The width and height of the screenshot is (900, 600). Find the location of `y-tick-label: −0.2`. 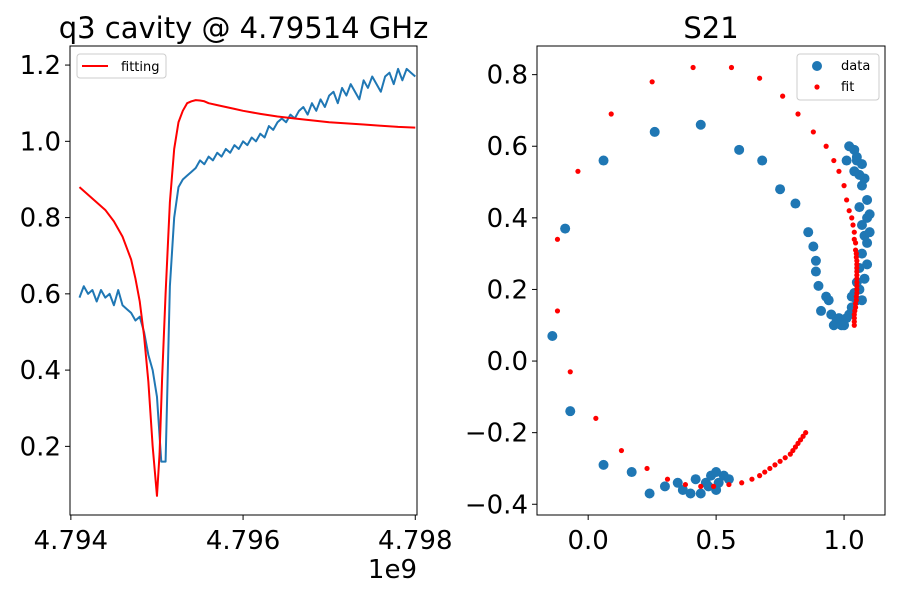

y-tick-label: −0.2 is located at coordinates (496, 434).